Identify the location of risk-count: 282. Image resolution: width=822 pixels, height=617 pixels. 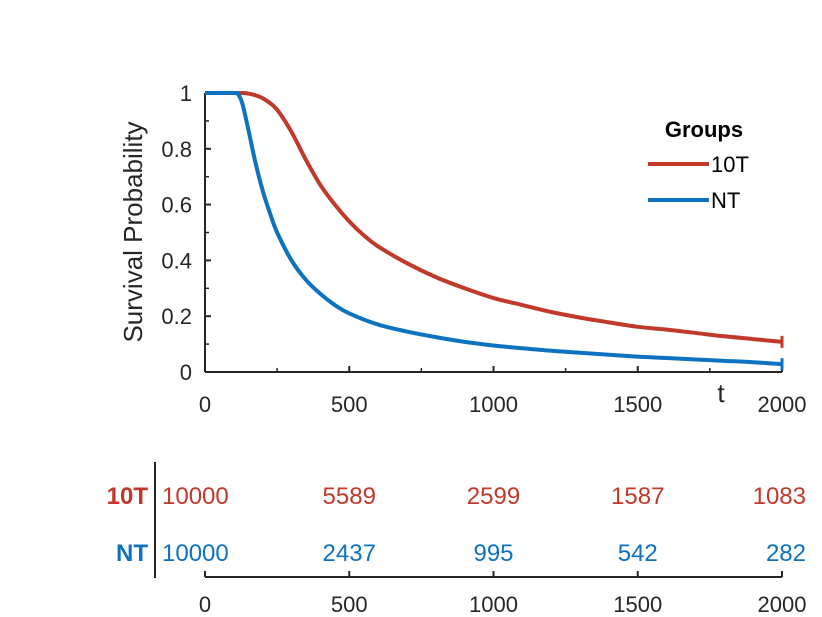
(786, 553).